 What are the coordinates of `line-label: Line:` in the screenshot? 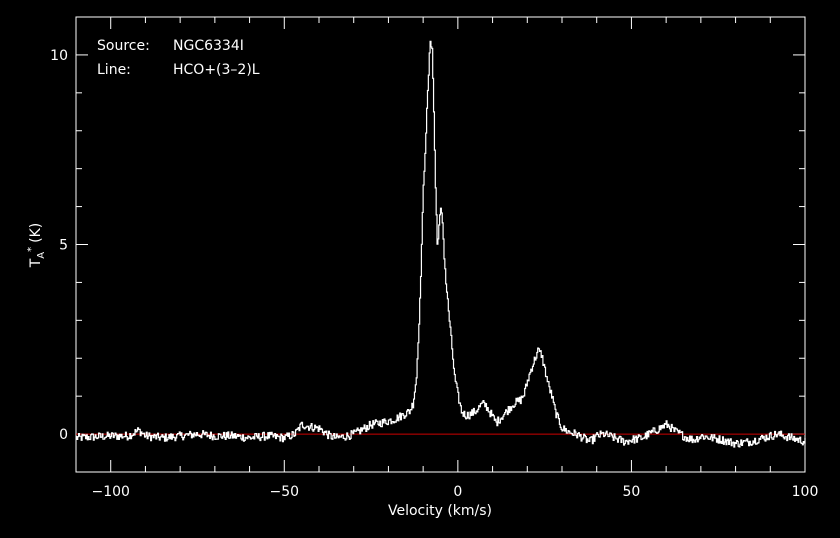 It's located at (114, 70).